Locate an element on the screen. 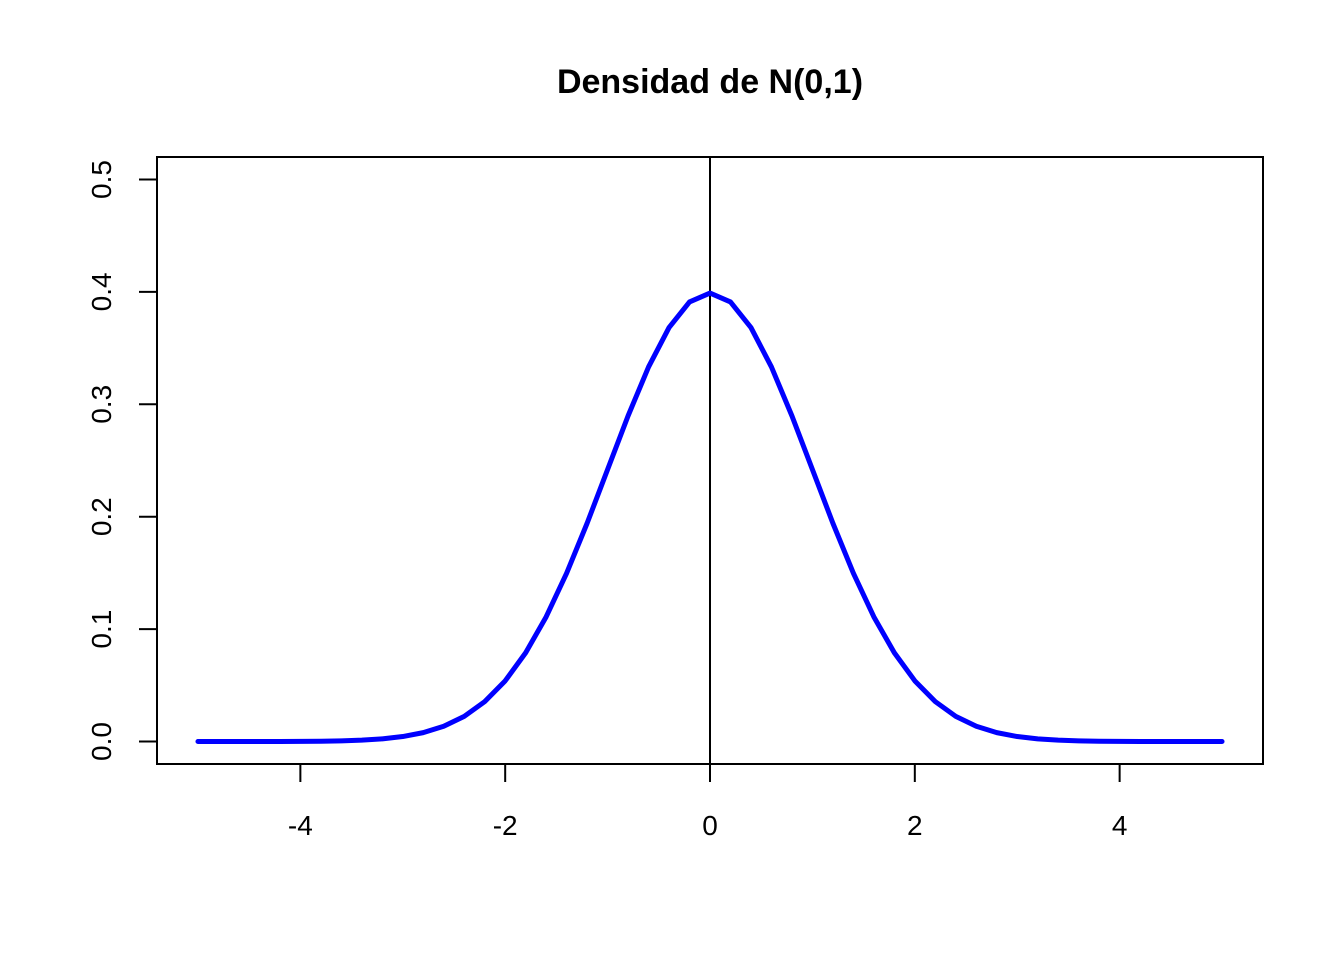 Image resolution: width=1344 pixels, height=960 pixels. x-tick-label-2: 0 is located at coordinates (710, 825).